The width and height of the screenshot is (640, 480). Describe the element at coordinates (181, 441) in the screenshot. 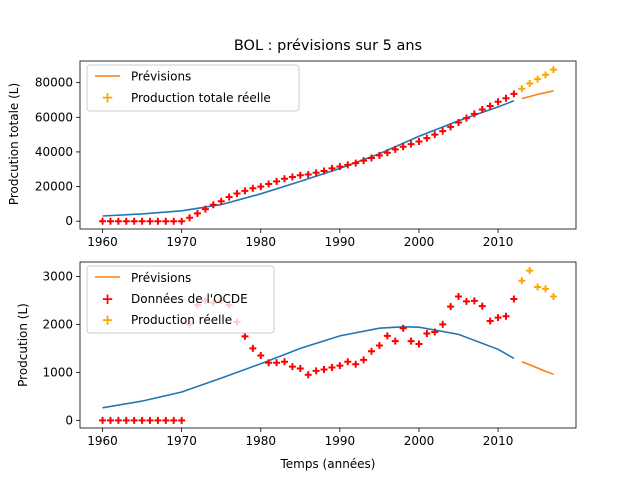

I see `x-tick-label: 1970` at that location.